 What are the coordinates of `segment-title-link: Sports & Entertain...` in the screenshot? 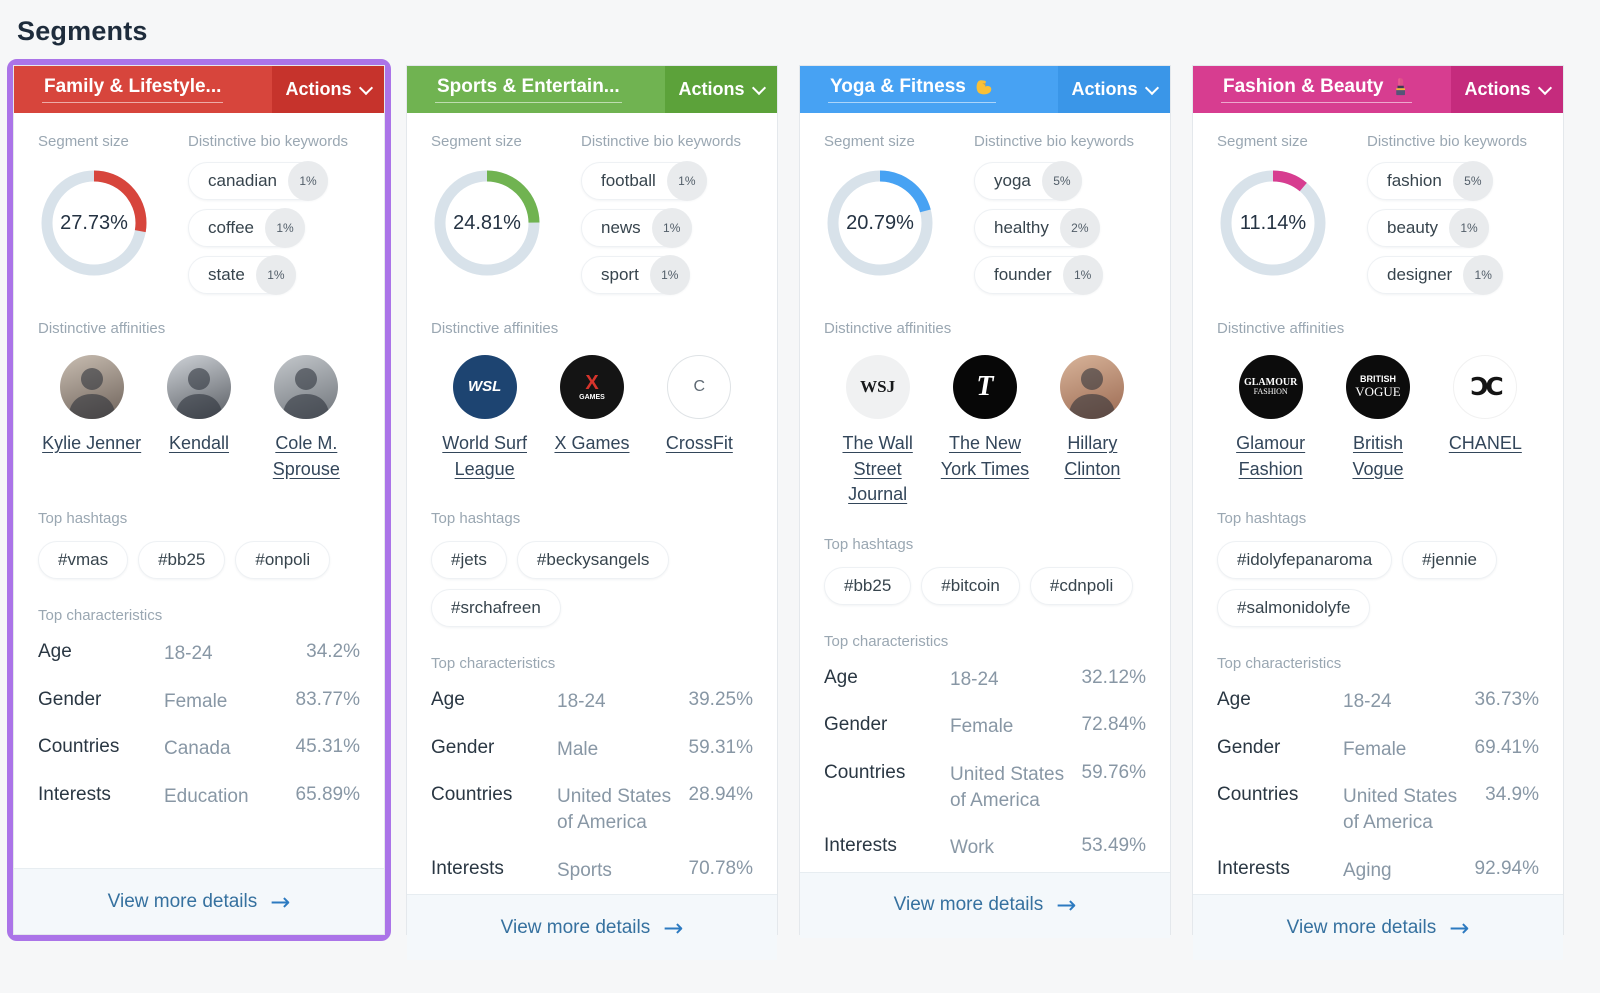 It's located at (528, 89).